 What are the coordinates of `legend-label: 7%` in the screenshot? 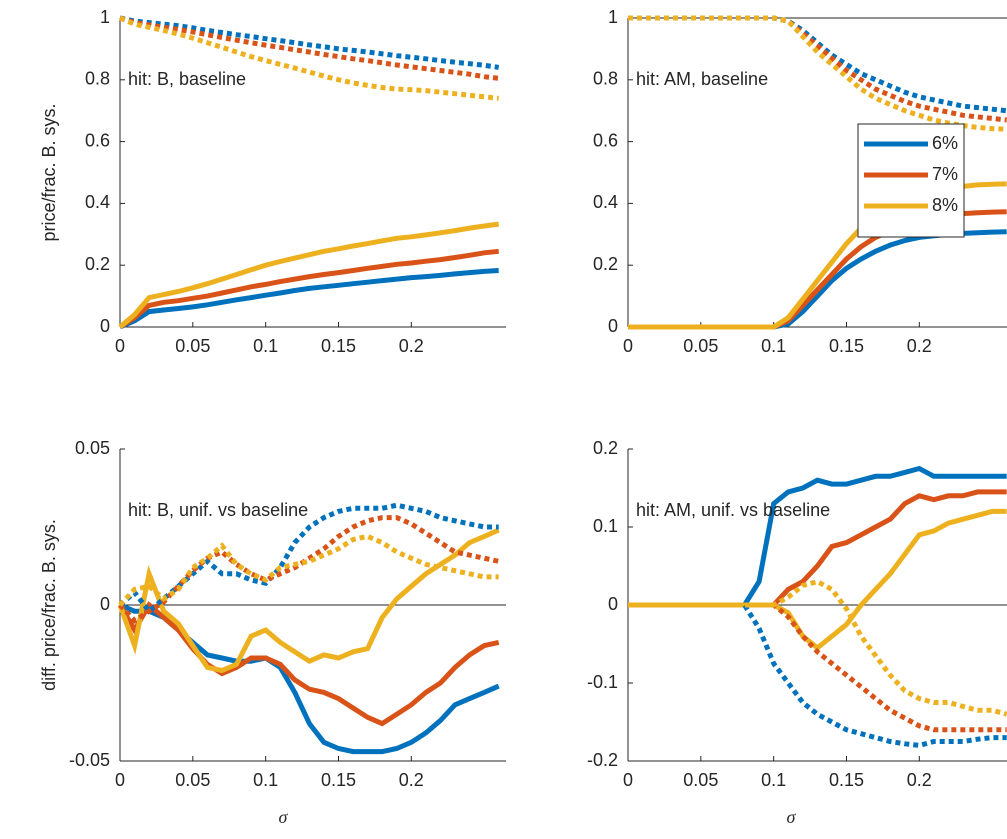 It's located at (945, 174).